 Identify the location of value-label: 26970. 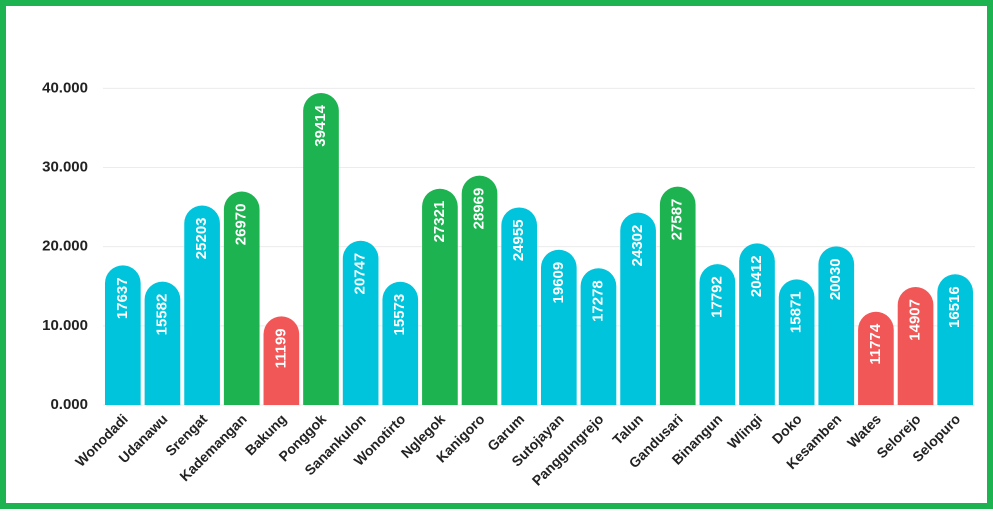
(241, 224).